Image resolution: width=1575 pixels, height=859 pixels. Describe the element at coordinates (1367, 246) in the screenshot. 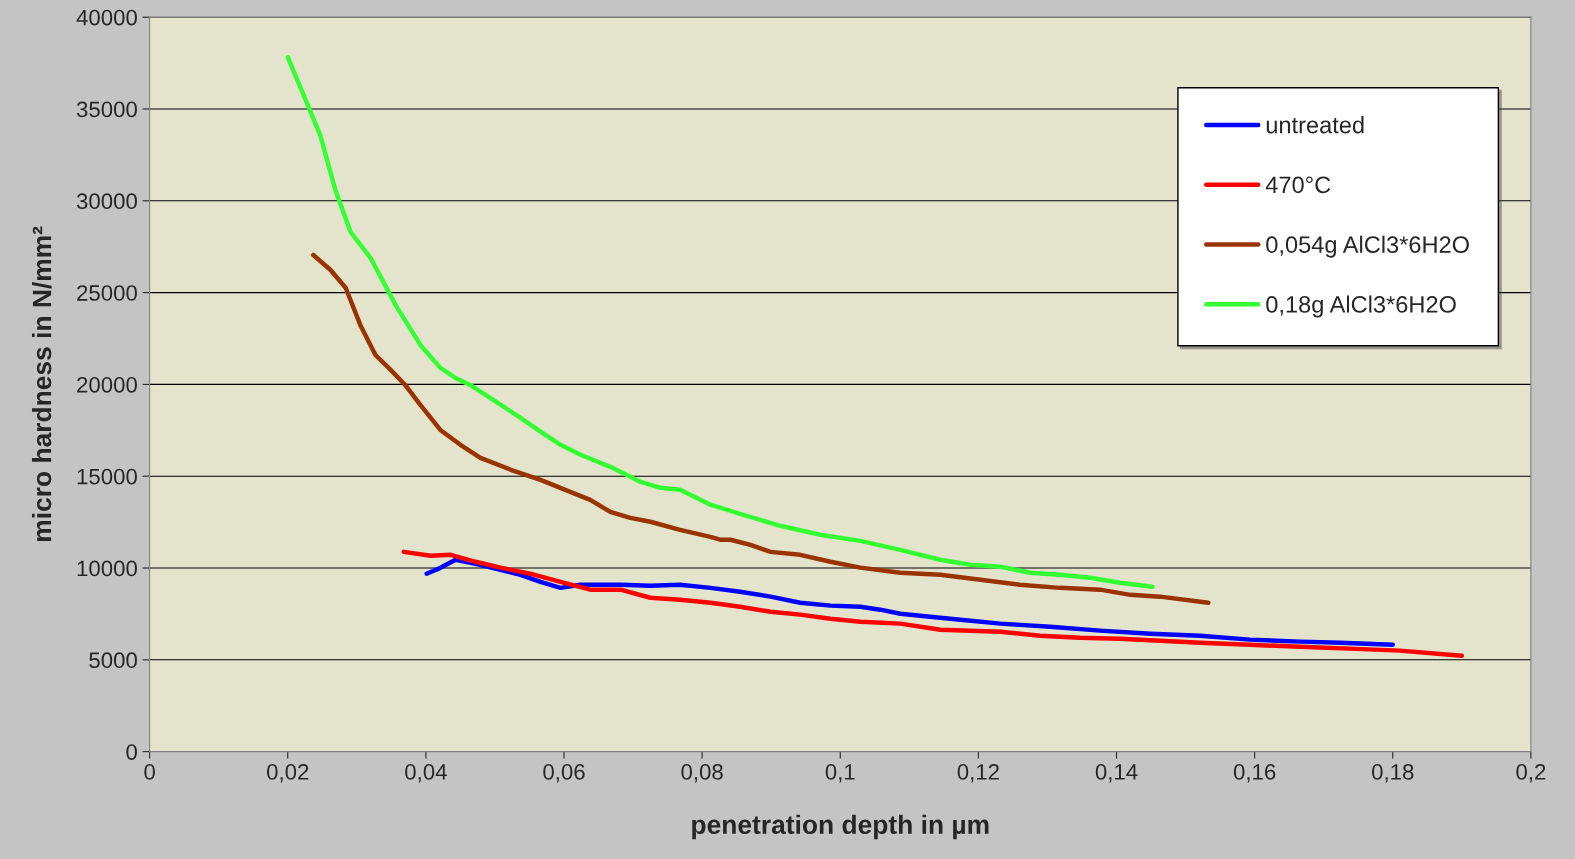

I see `legend-label: 0,054g AlCl3*6H2O` at that location.